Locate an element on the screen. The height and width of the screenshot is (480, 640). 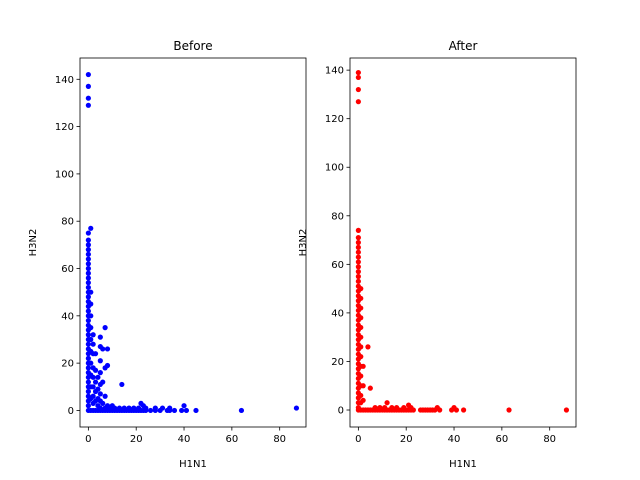
y-tick-label: 20 is located at coordinates (337, 362).